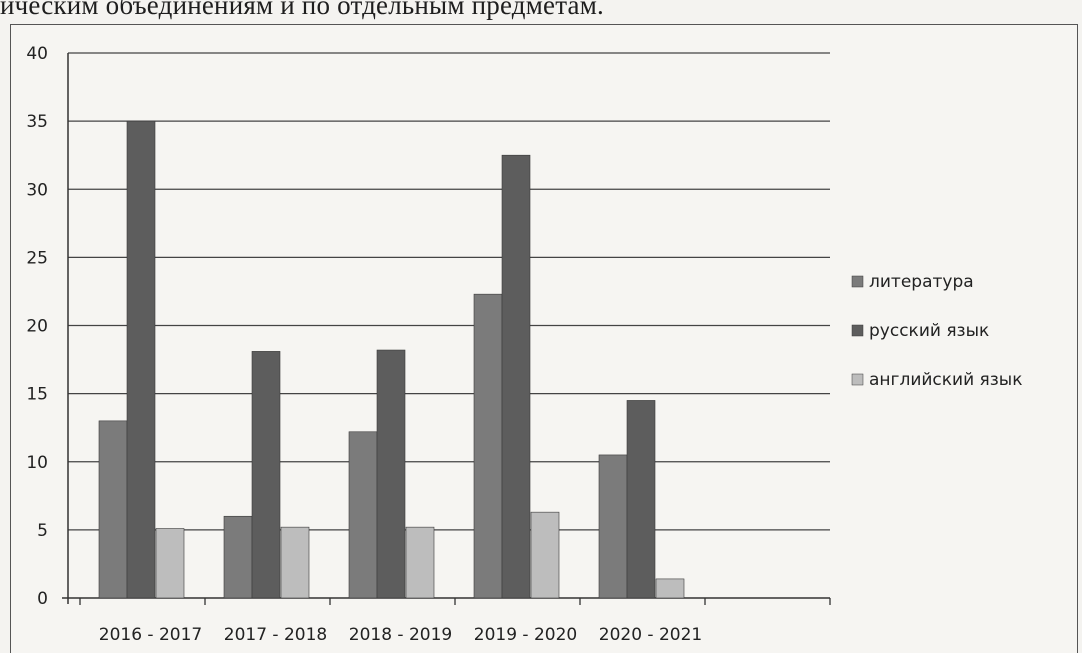 The image size is (1082, 653). What do you see at coordinates (37, 327) in the screenshot?
I see `y-tick-label-20: 20` at bounding box center [37, 327].